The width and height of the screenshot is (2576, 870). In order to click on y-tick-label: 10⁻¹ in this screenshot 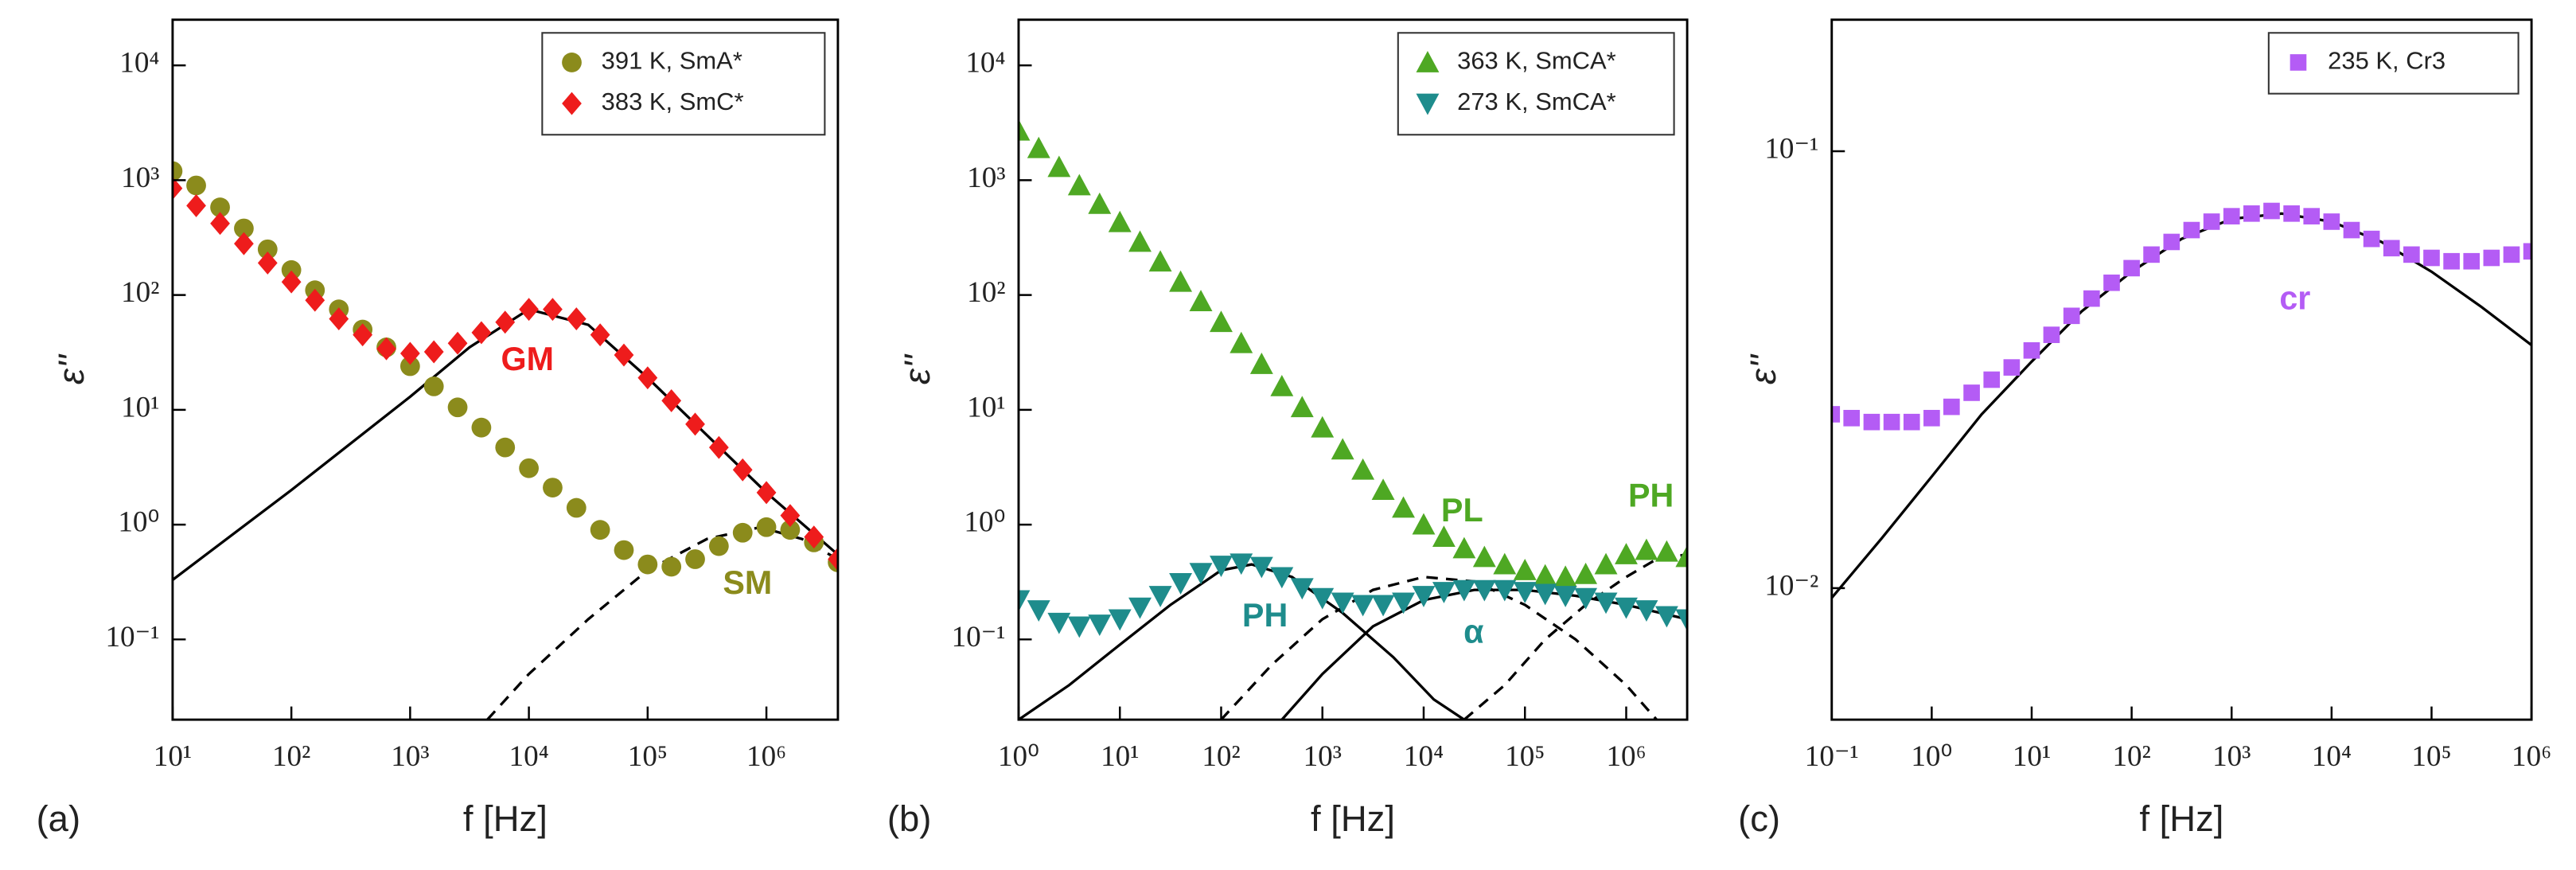, I will do `click(1791, 149)`.